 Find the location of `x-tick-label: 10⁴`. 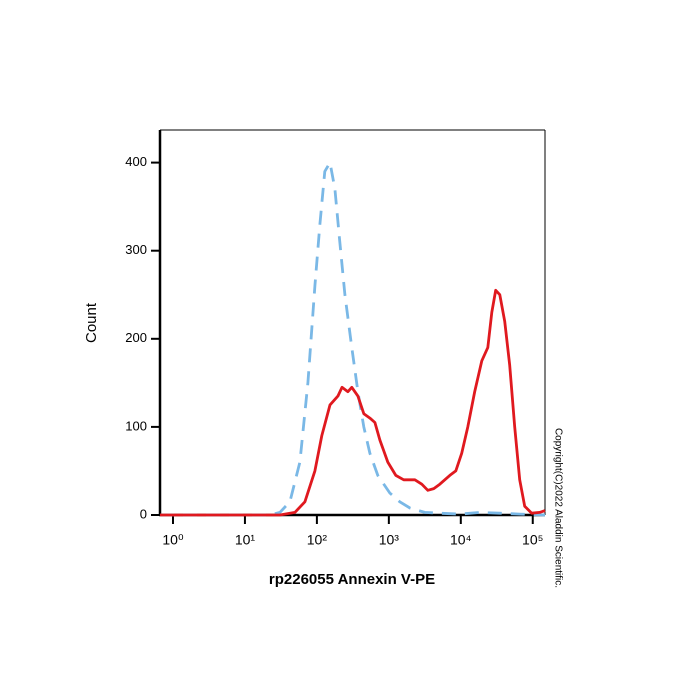

x-tick-label: 10⁴ is located at coordinates (461, 540).